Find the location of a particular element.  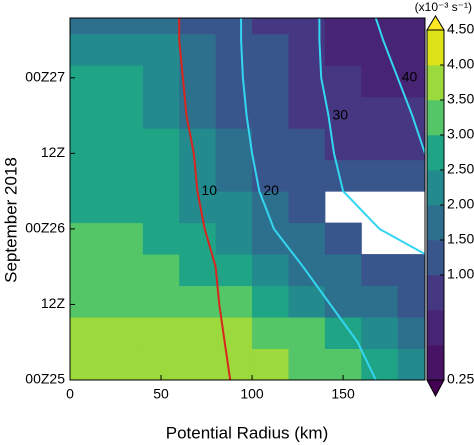

colorbar-tick-label: 2.00 is located at coordinates (460, 204).